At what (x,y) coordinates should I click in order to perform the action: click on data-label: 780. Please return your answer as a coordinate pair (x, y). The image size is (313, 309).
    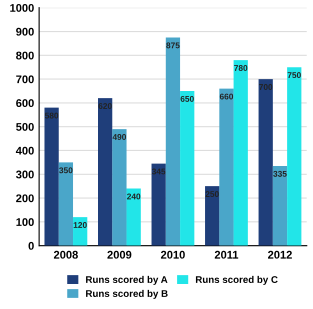
    Looking at the image, I should click on (241, 68).